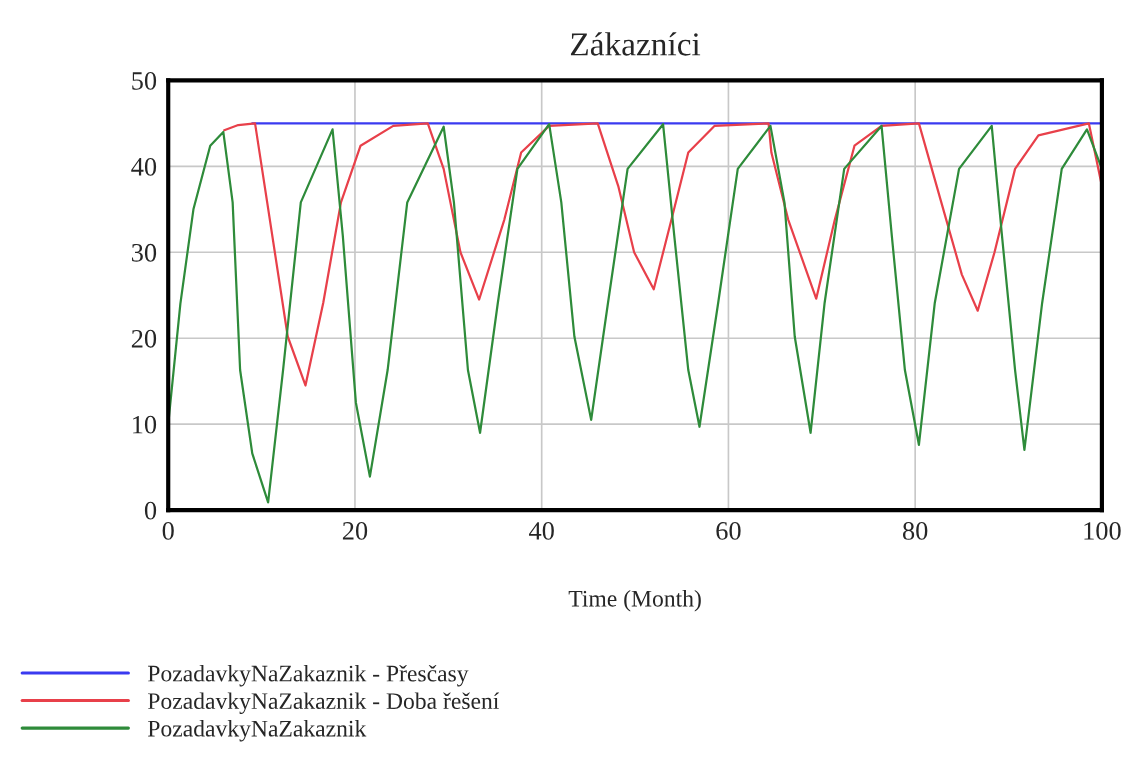 This screenshot has height=758, width=1129. Describe the element at coordinates (144, 252) in the screenshot. I see `y-tick-label: 30` at that location.